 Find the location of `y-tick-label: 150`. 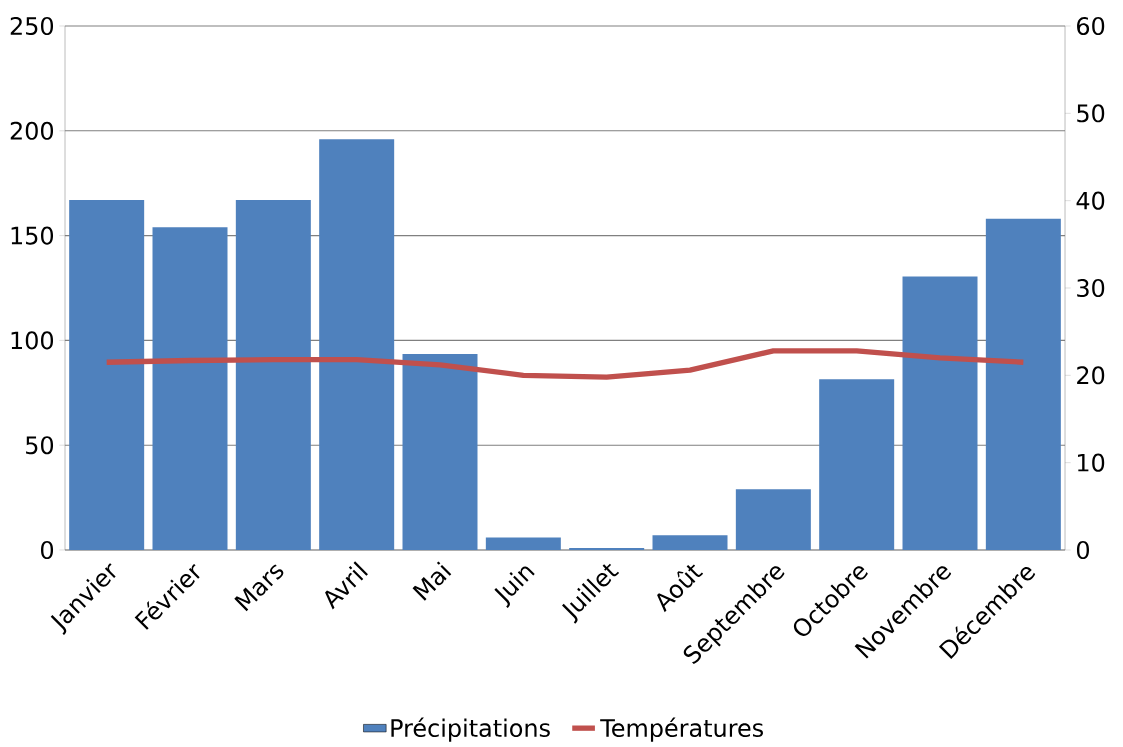

y-tick-label: 150 is located at coordinates (32, 235).